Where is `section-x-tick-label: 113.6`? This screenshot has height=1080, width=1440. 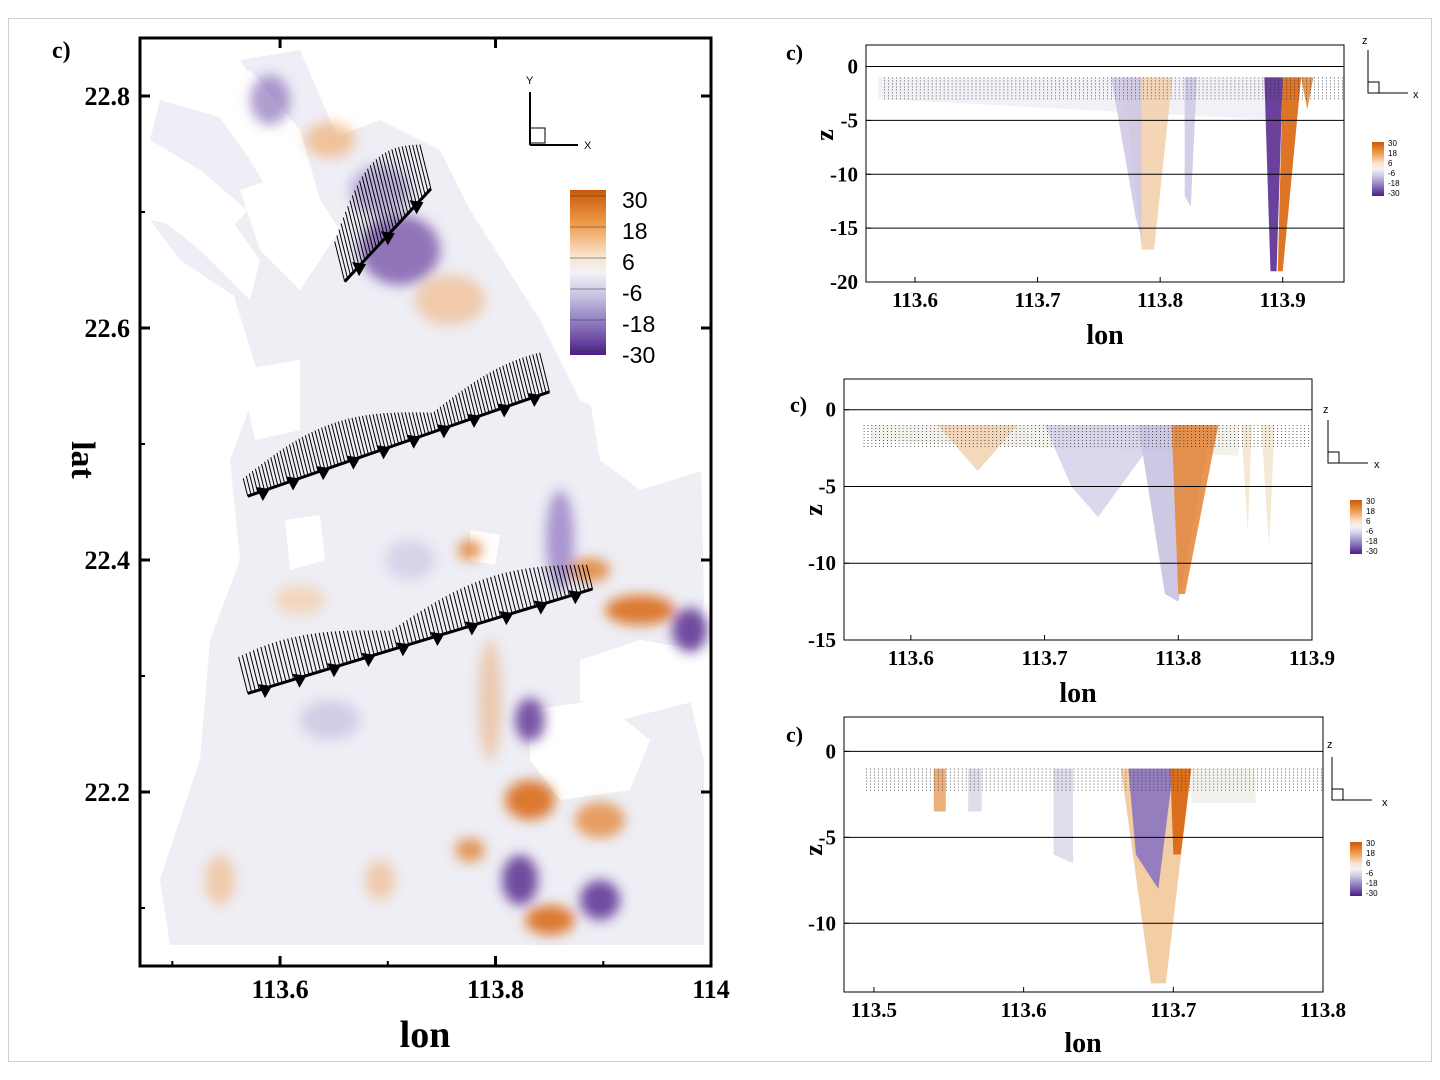 section-x-tick-label: 113.6 is located at coordinates (1024, 1010).